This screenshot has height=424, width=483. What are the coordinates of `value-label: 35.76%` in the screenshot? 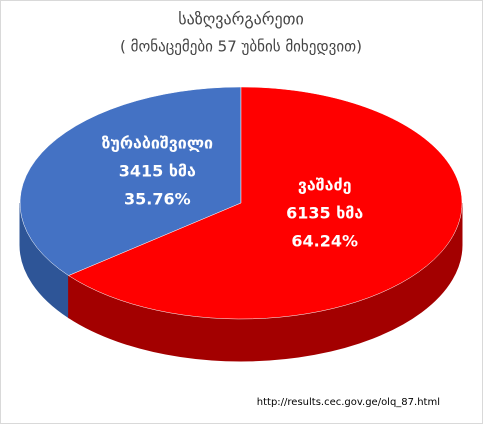 It's located at (157, 198).